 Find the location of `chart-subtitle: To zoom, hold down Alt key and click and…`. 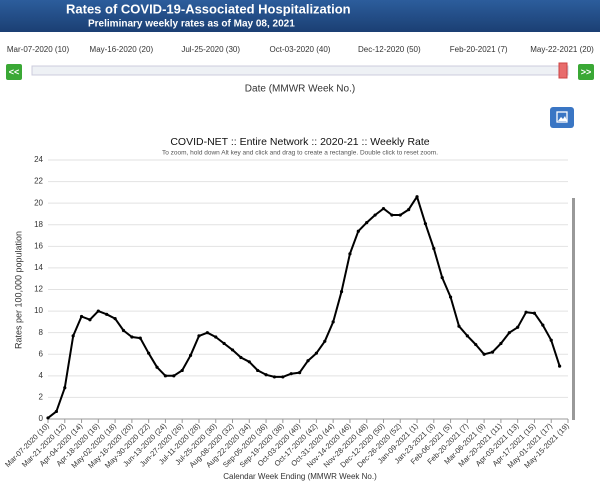

chart-subtitle: To zoom, hold down Alt key and click and… is located at coordinates (300, 153).